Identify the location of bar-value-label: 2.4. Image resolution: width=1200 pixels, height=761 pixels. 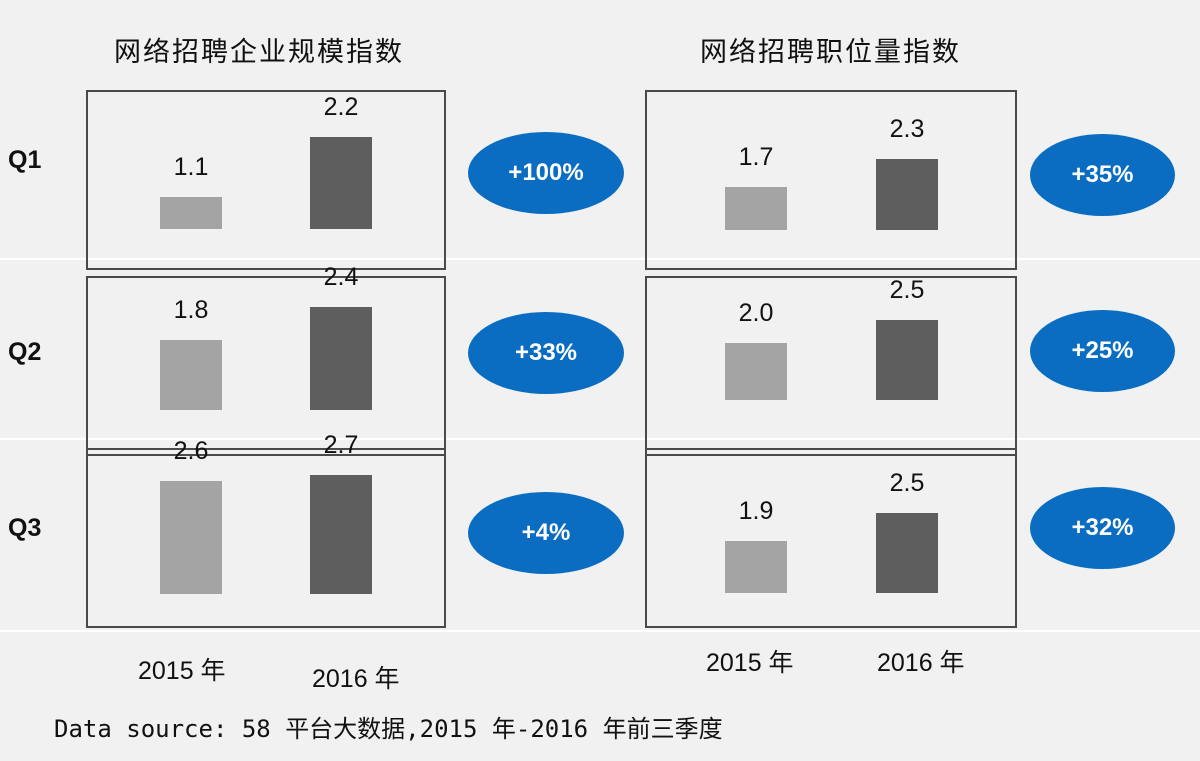
(341, 277).